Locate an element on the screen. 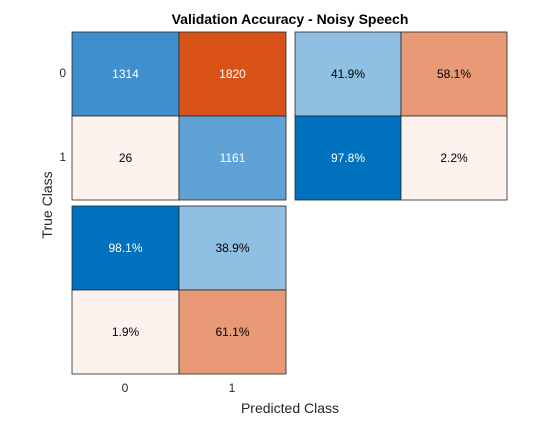 The height and width of the screenshot is (425, 560). cm-cell-label-0-1: 1820 is located at coordinates (232, 74).